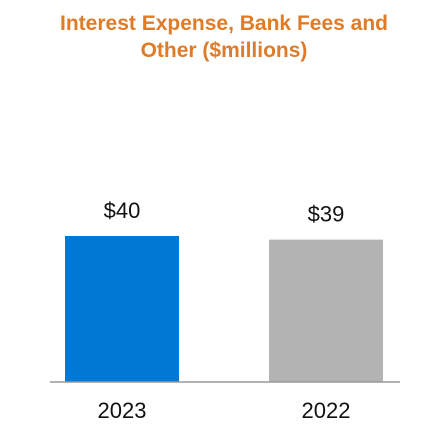 Image resolution: width=448 pixels, height=448 pixels. Describe the element at coordinates (326, 410) in the screenshot. I see `x-tick-label: 2022` at that location.